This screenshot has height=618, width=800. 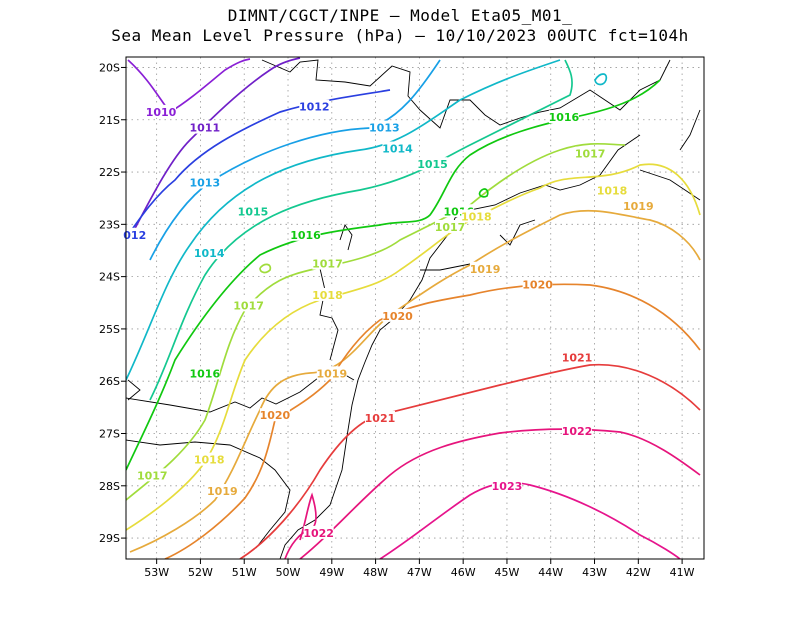 I want to click on contour-label-1023: 1023, so click(x=507, y=486).